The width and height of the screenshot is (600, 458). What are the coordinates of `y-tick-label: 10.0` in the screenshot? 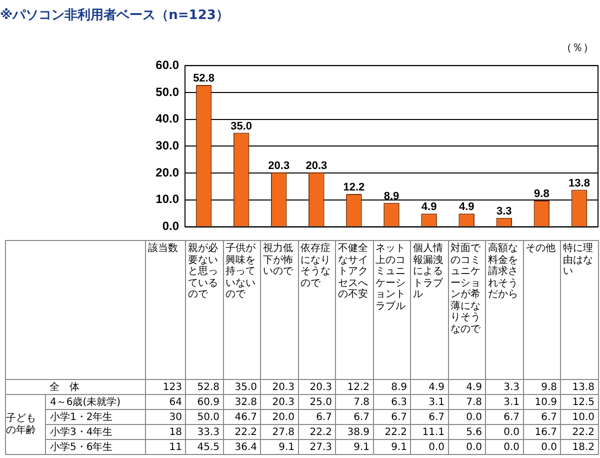 It's located at (168, 199).